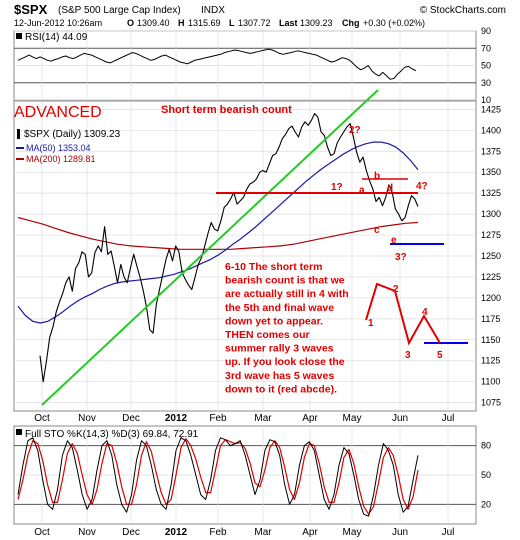 The width and height of the screenshot is (520, 540). I want to click on ma200-line, so click(218, 233).